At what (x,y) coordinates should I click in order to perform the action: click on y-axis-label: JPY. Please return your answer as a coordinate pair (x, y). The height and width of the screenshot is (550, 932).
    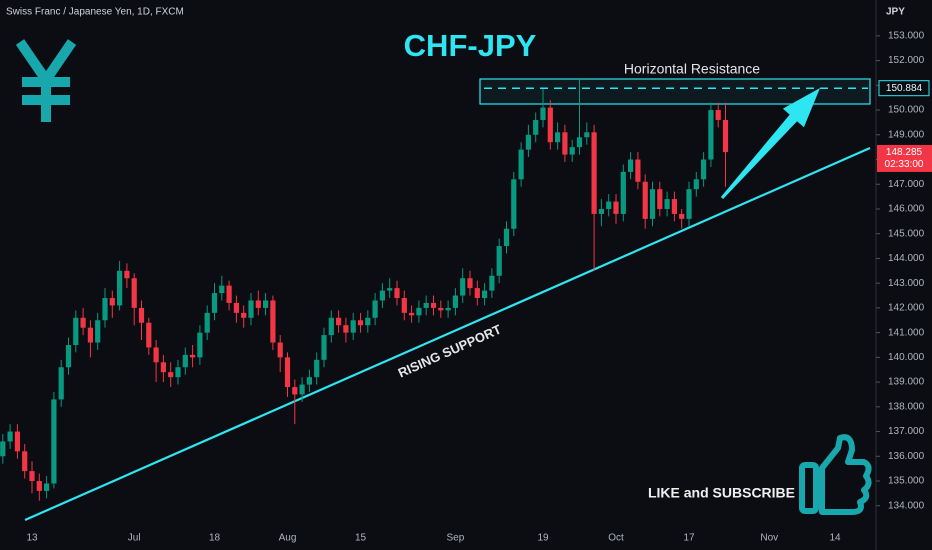
    Looking at the image, I should click on (895, 12).